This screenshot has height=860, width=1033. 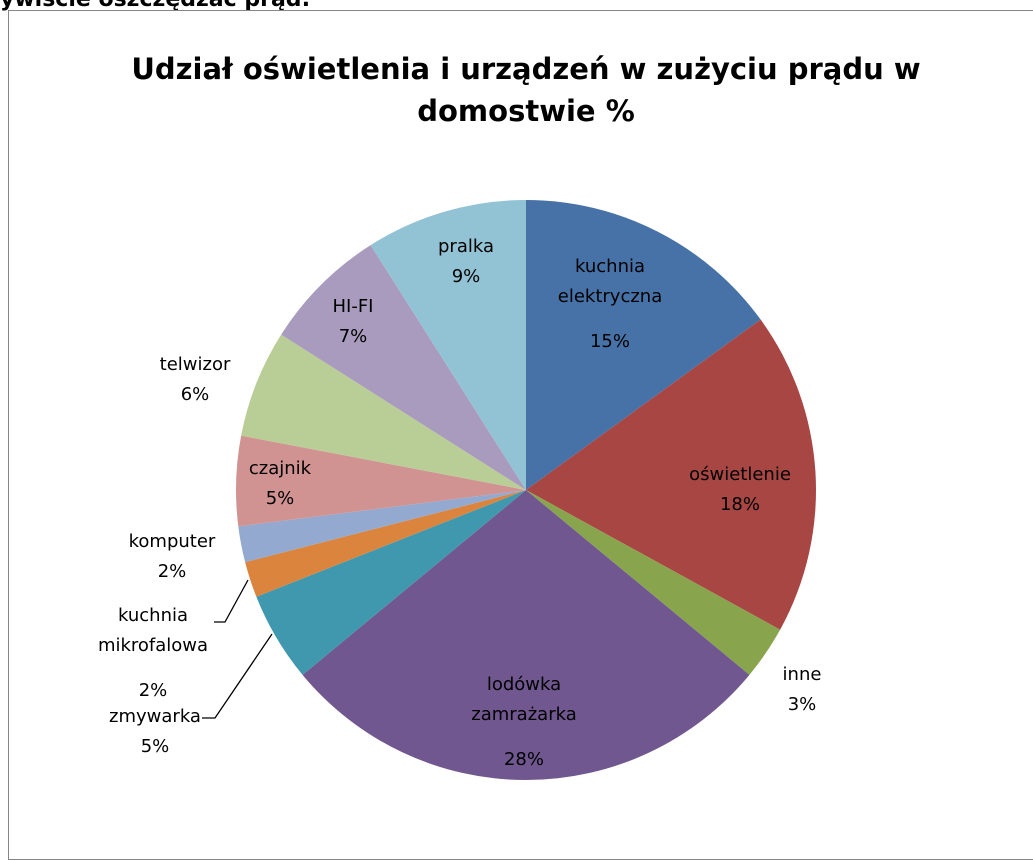 I want to click on slice-value-label: 3%, so click(x=802, y=704).